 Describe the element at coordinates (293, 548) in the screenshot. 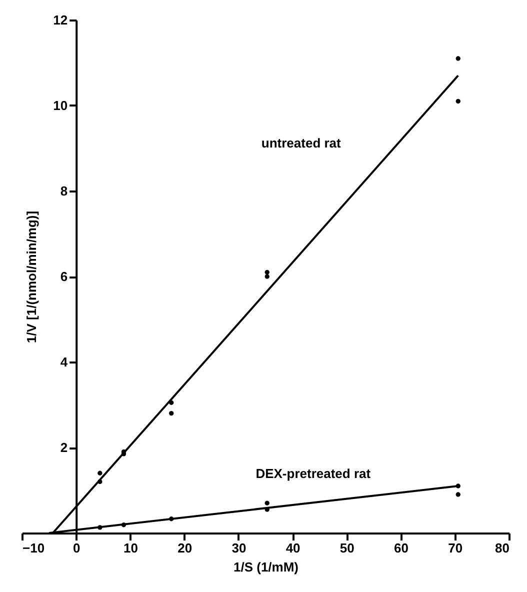

I see `x-tick-label: 40` at that location.